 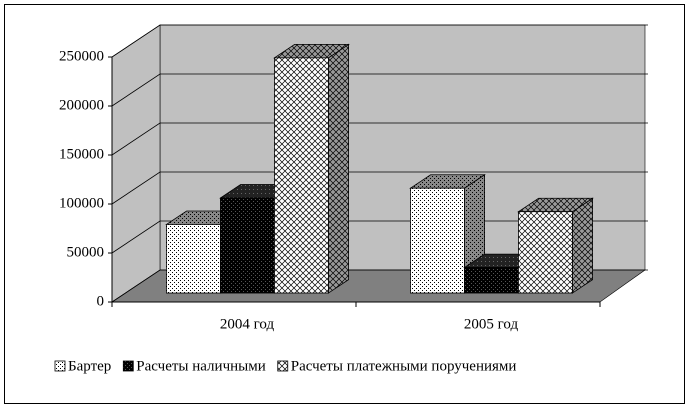 I want to click on x-tick-label: 2004 год, so click(x=247, y=324).